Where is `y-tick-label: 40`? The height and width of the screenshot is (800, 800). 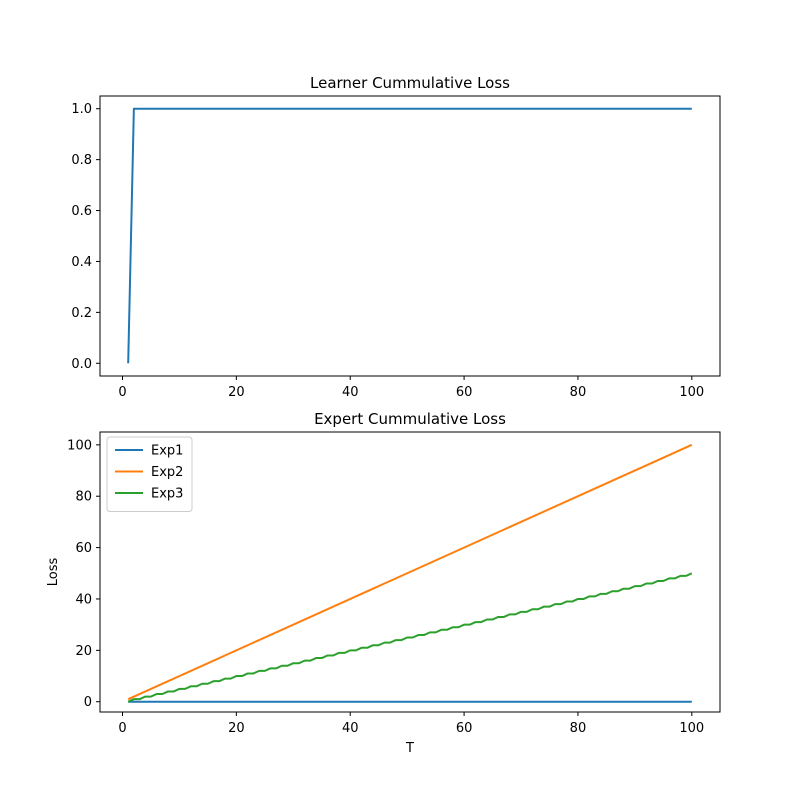
y-tick-label: 40 is located at coordinates (83, 599).